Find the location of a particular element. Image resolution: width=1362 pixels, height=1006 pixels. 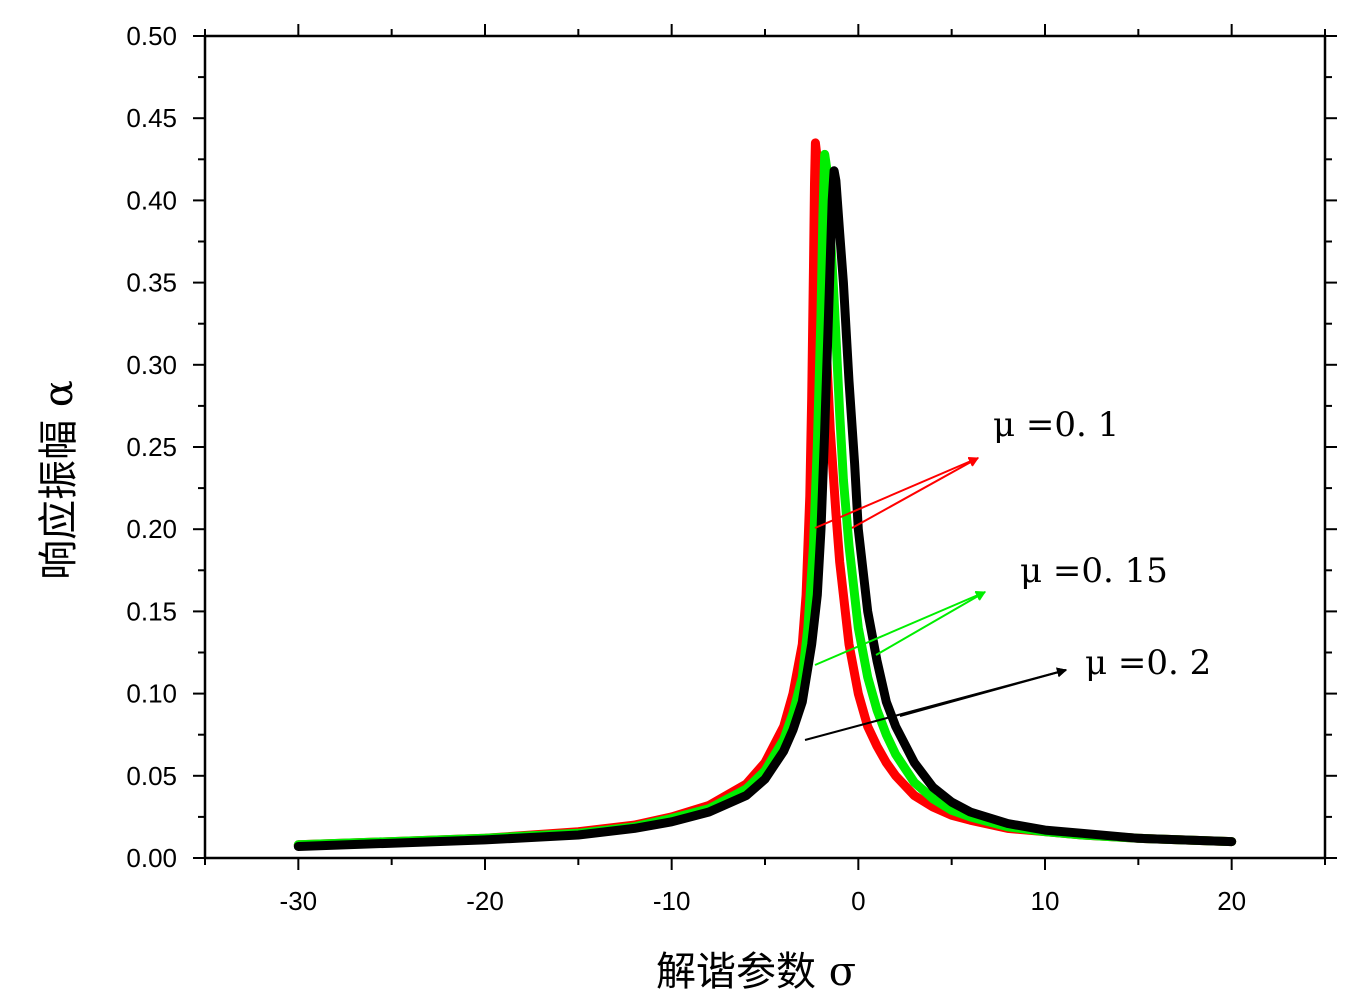

y-tick-label: 0.25 is located at coordinates (151, 447).